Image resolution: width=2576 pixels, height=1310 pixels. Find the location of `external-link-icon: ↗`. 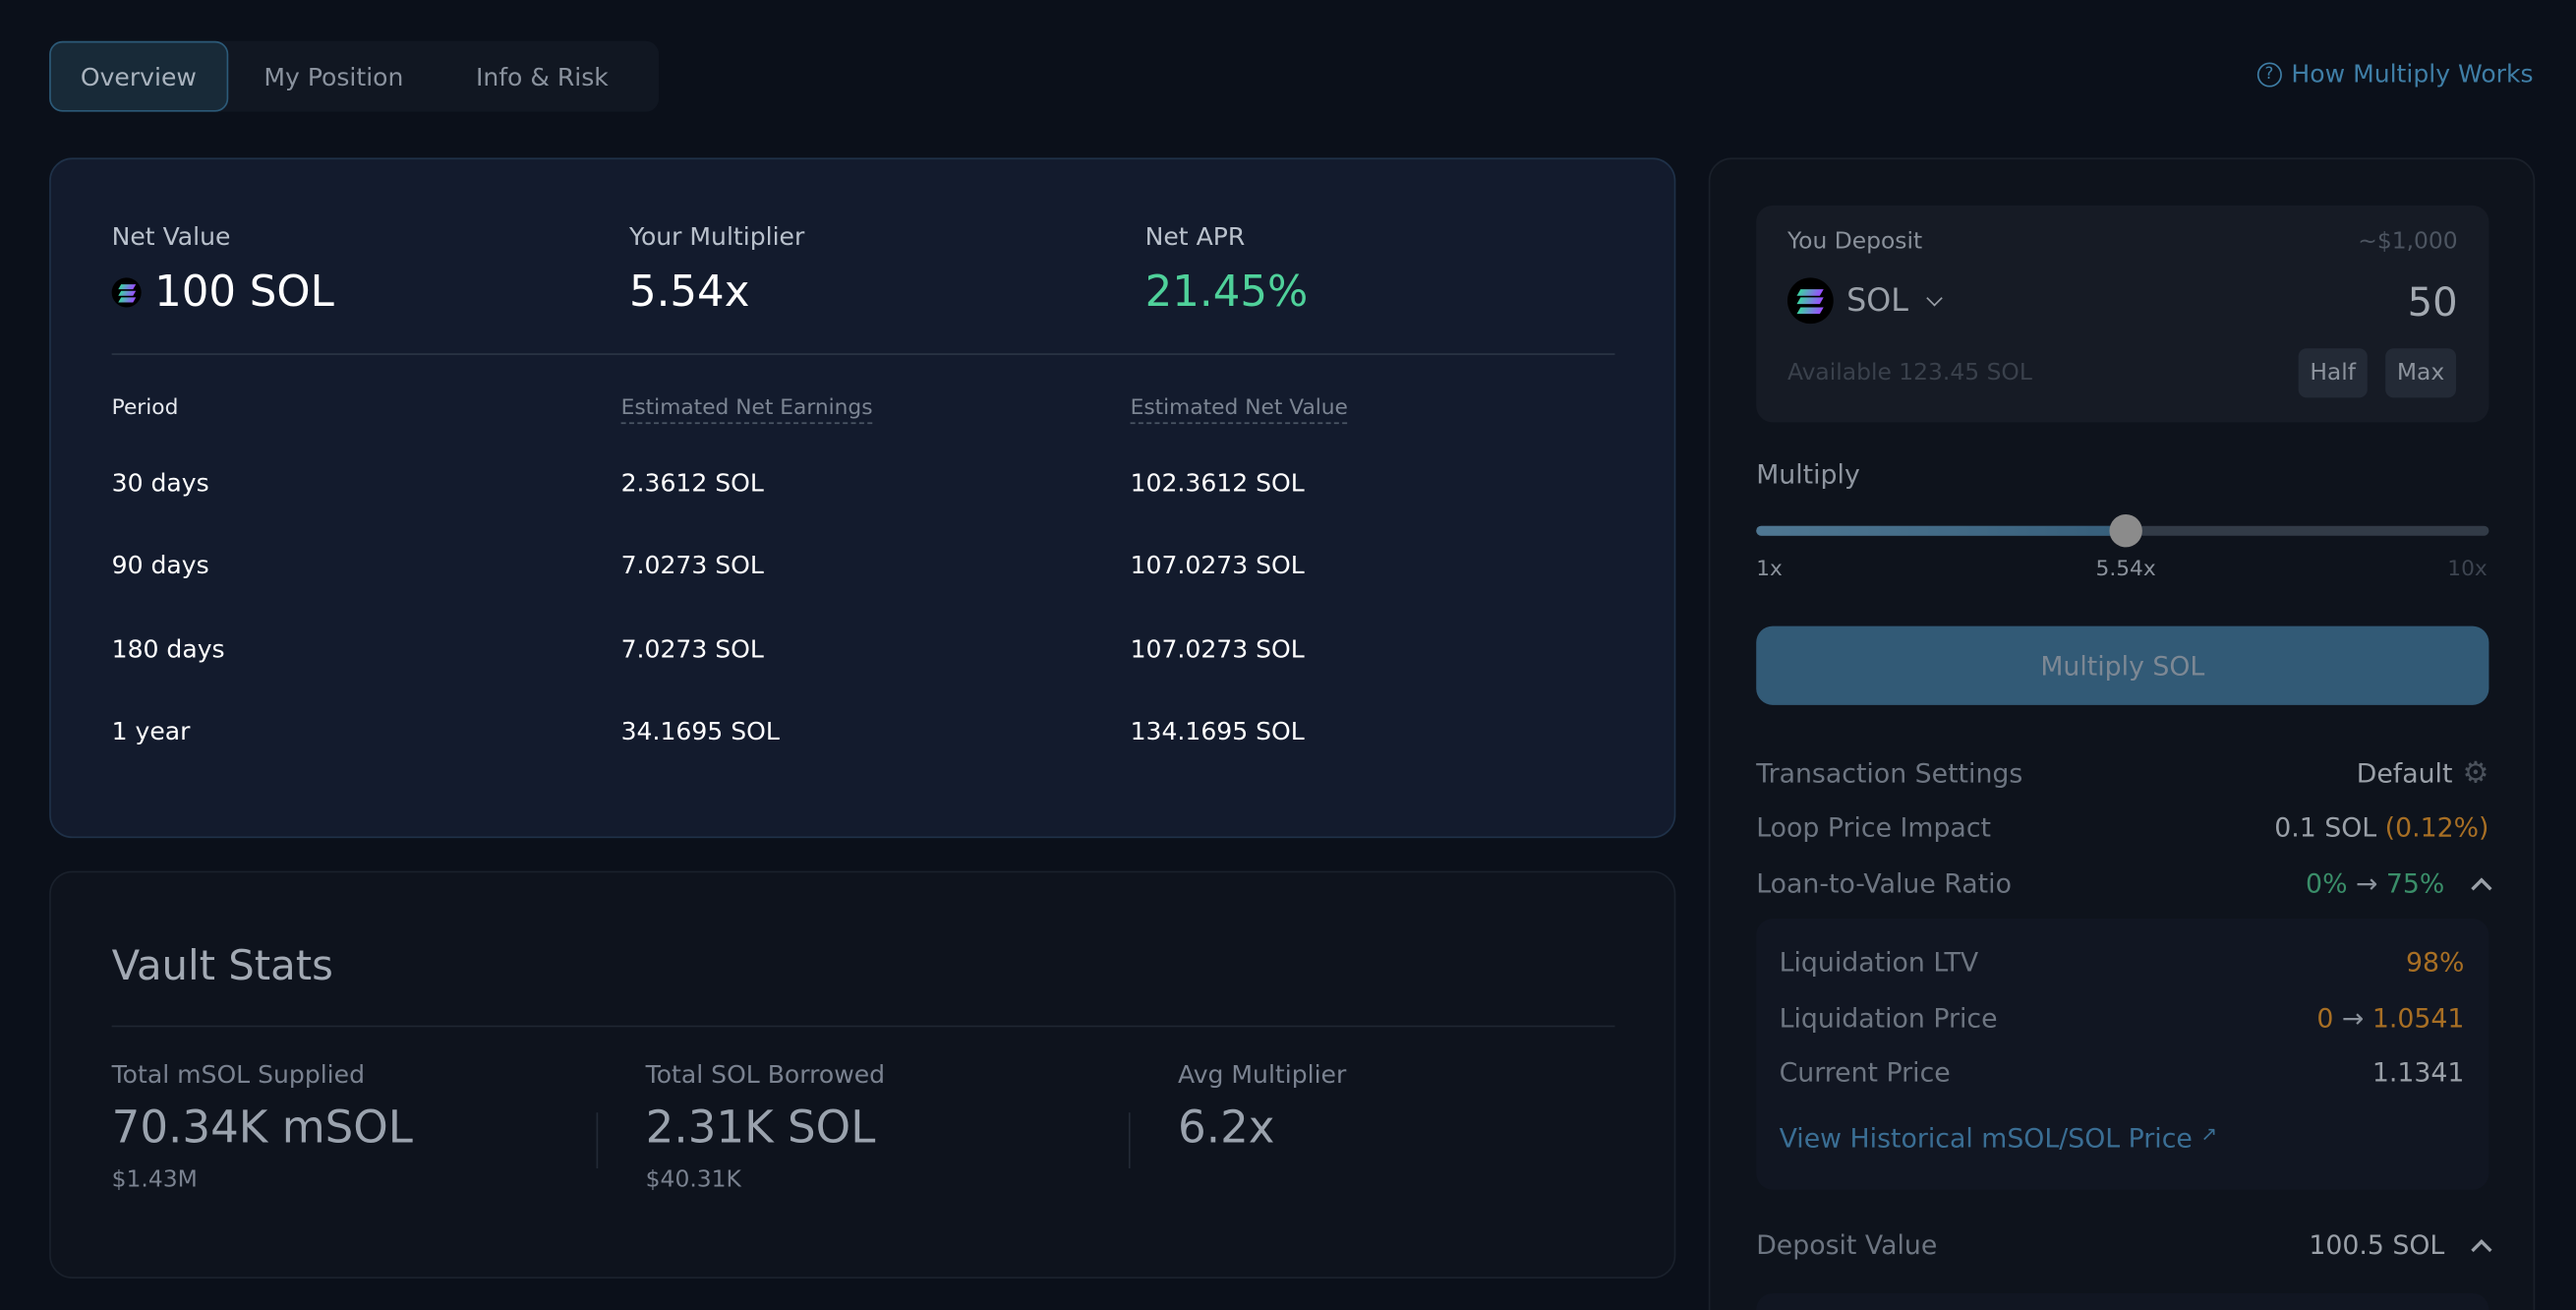

external-link-icon: ↗ is located at coordinates (2209, 1134).